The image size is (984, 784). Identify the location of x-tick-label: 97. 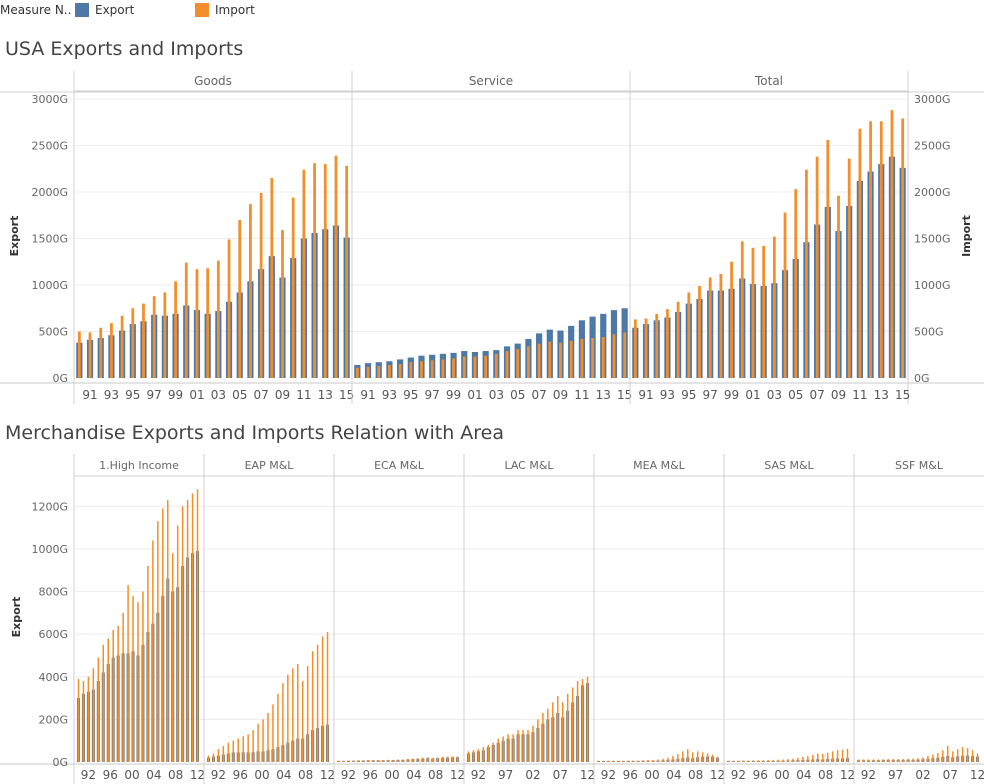
(432, 395).